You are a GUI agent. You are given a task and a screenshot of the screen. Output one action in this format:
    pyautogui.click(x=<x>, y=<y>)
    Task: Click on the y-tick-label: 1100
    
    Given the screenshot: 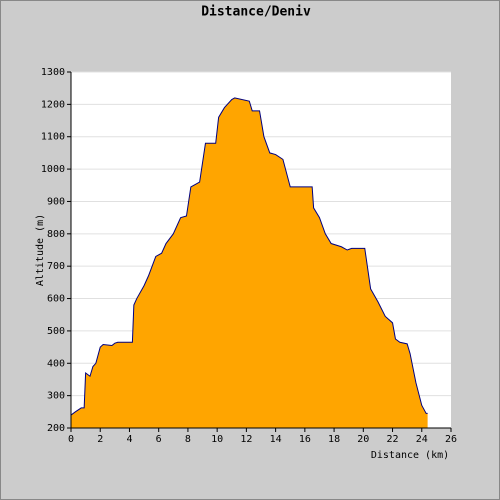 What is the action you would take?
    pyautogui.click(x=53, y=137)
    